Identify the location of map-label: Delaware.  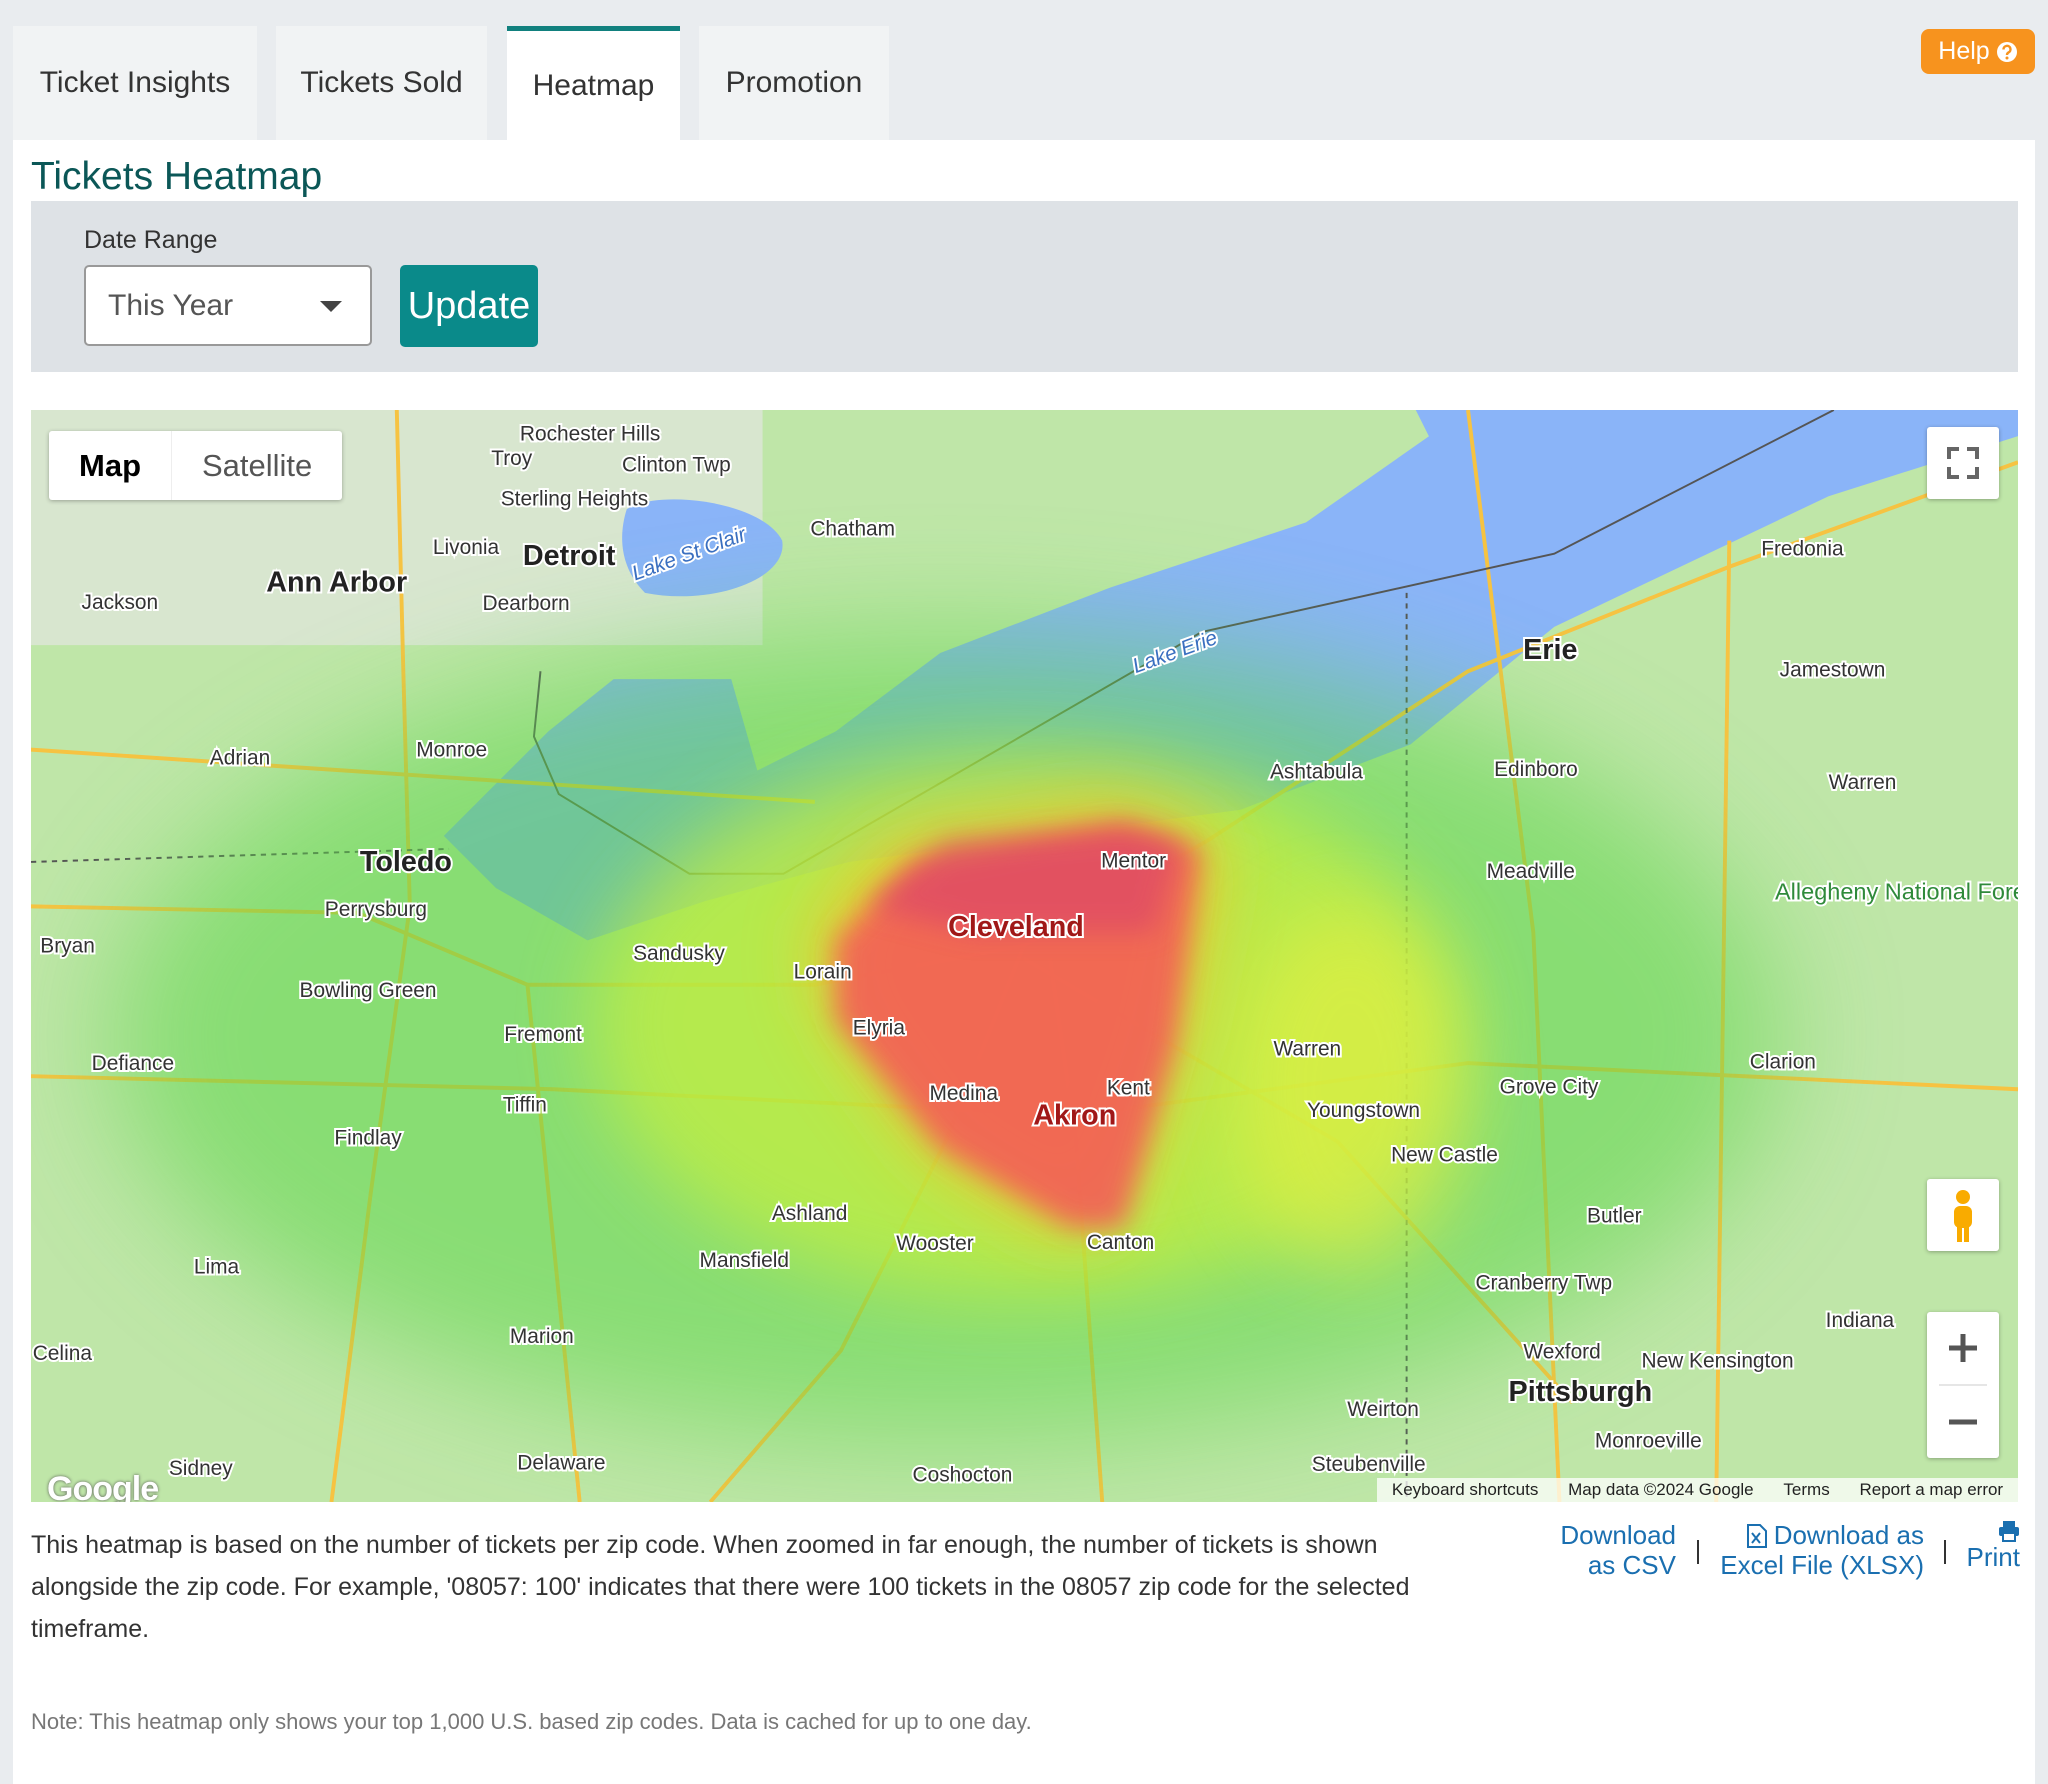
(561, 1463).